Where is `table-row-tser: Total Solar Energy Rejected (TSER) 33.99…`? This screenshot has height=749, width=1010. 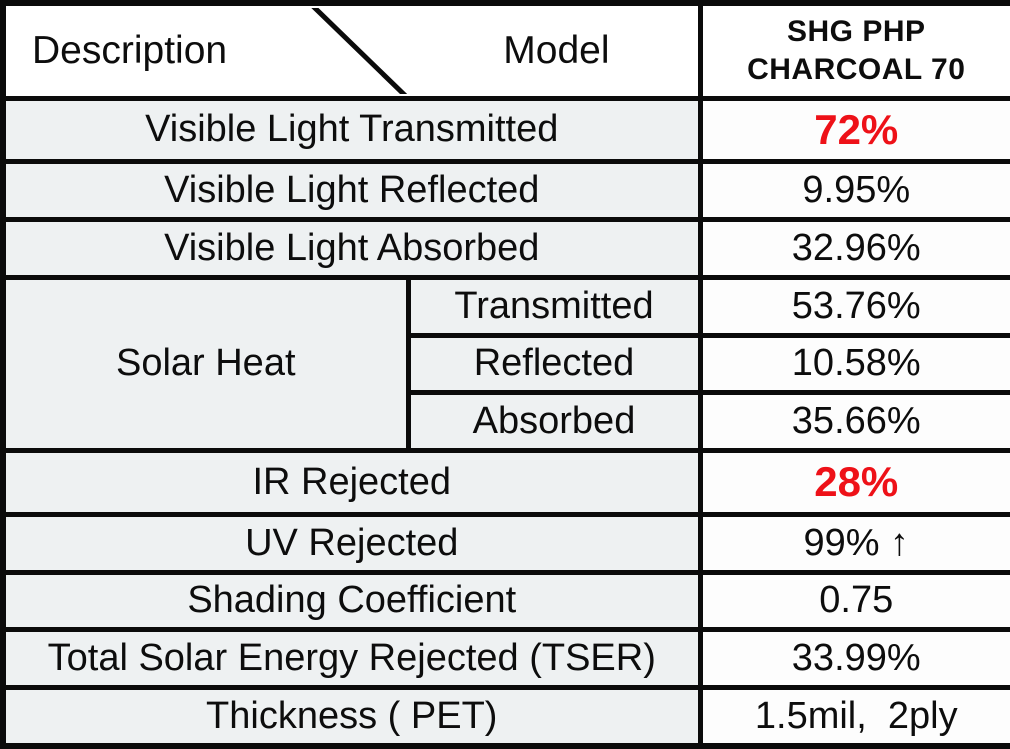
table-row-tser: Total Solar Energy Rejected (TSER) 33.99… is located at coordinates (505, 659).